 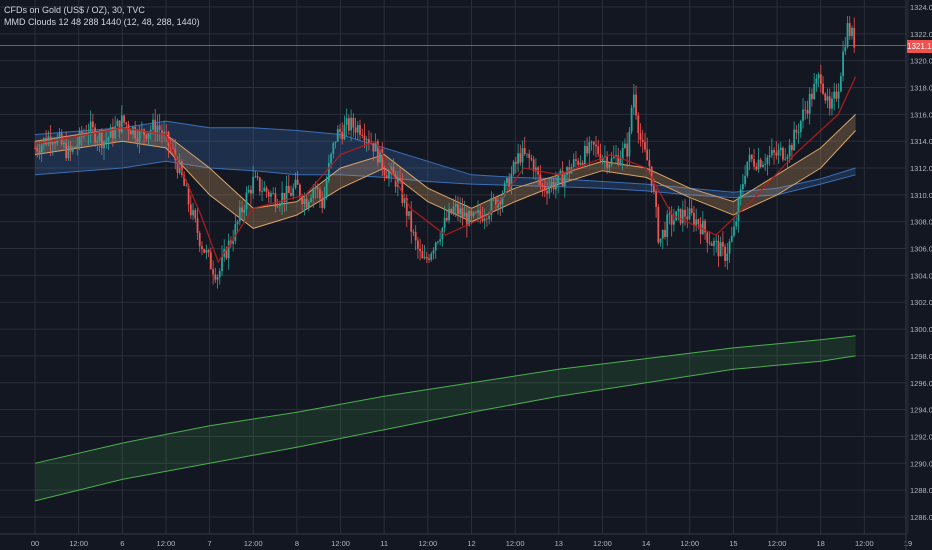 What do you see at coordinates (921, 436) in the screenshot?
I see `y-tick-label: 1292.00` at bounding box center [921, 436].